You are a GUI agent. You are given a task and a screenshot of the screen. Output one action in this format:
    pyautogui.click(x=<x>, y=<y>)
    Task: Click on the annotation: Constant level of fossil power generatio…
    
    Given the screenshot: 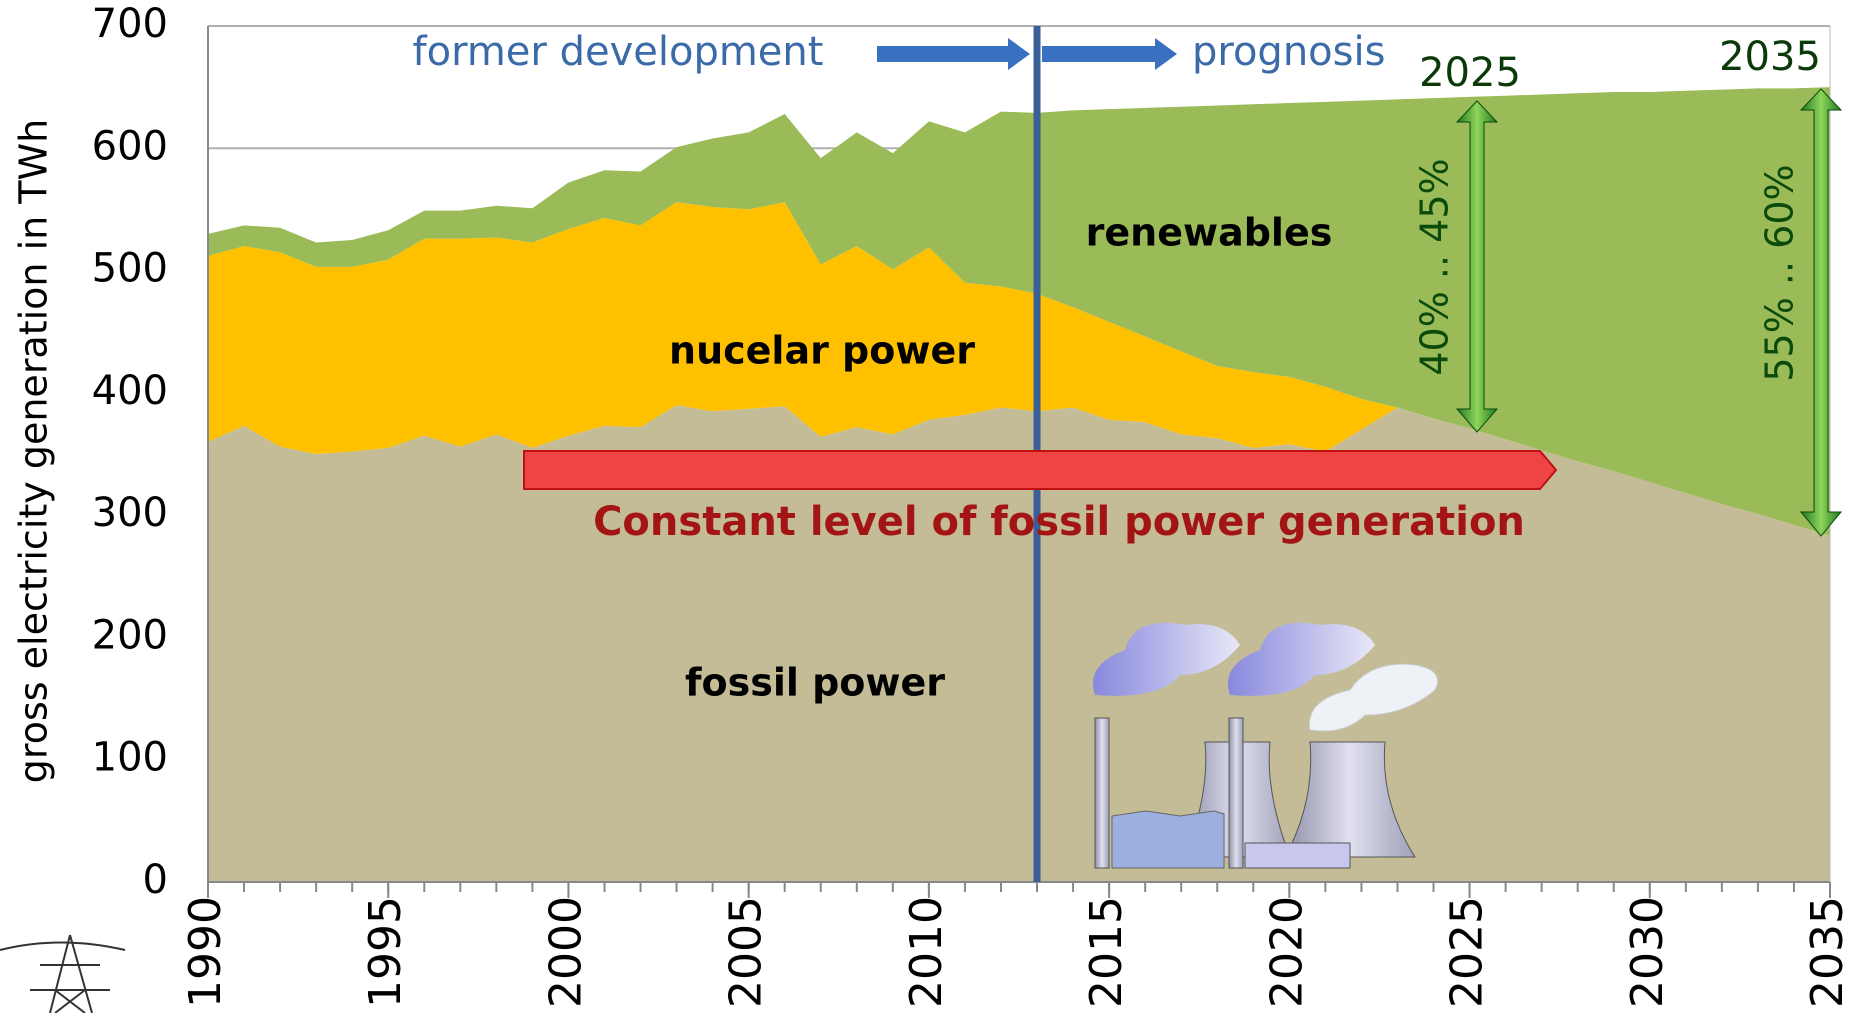 What is the action you would take?
    pyautogui.click(x=1059, y=522)
    